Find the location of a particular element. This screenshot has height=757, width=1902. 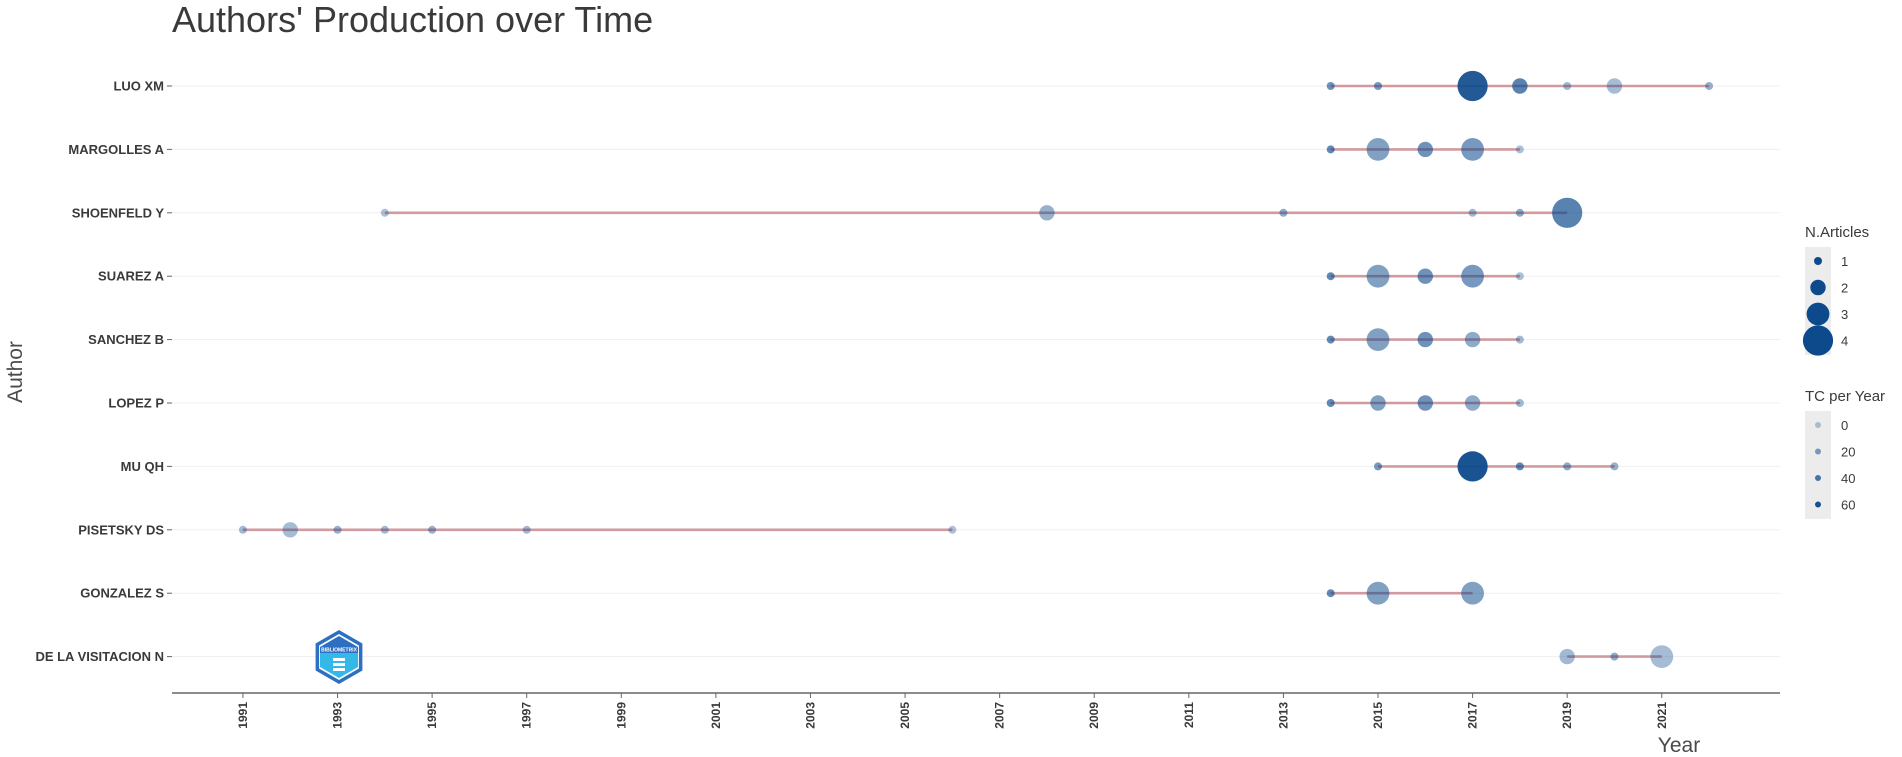

legend-tc-label: 40 is located at coordinates (1848, 478).